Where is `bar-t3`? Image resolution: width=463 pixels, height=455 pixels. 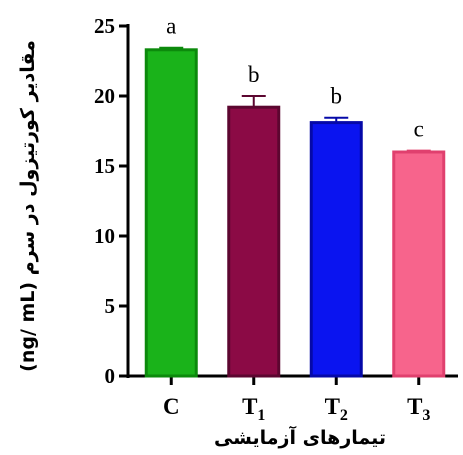 bar-t3 is located at coordinates (419, 264).